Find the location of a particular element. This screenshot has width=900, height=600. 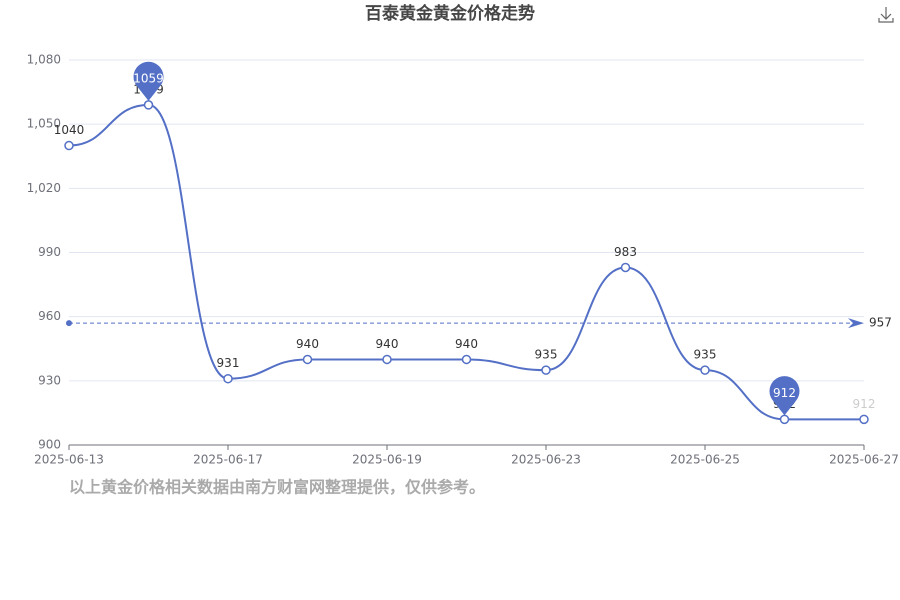

data-label: 1040 is located at coordinates (69, 130).